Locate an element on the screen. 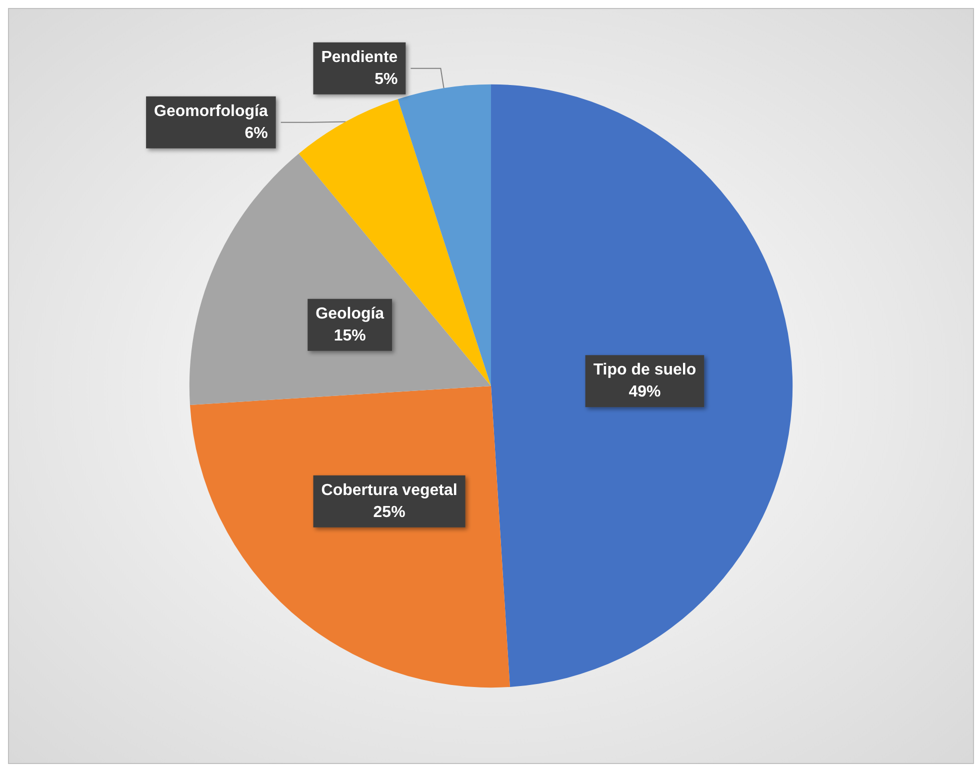 The height and width of the screenshot is (770, 980). data-label: 49% is located at coordinates (644, 392).